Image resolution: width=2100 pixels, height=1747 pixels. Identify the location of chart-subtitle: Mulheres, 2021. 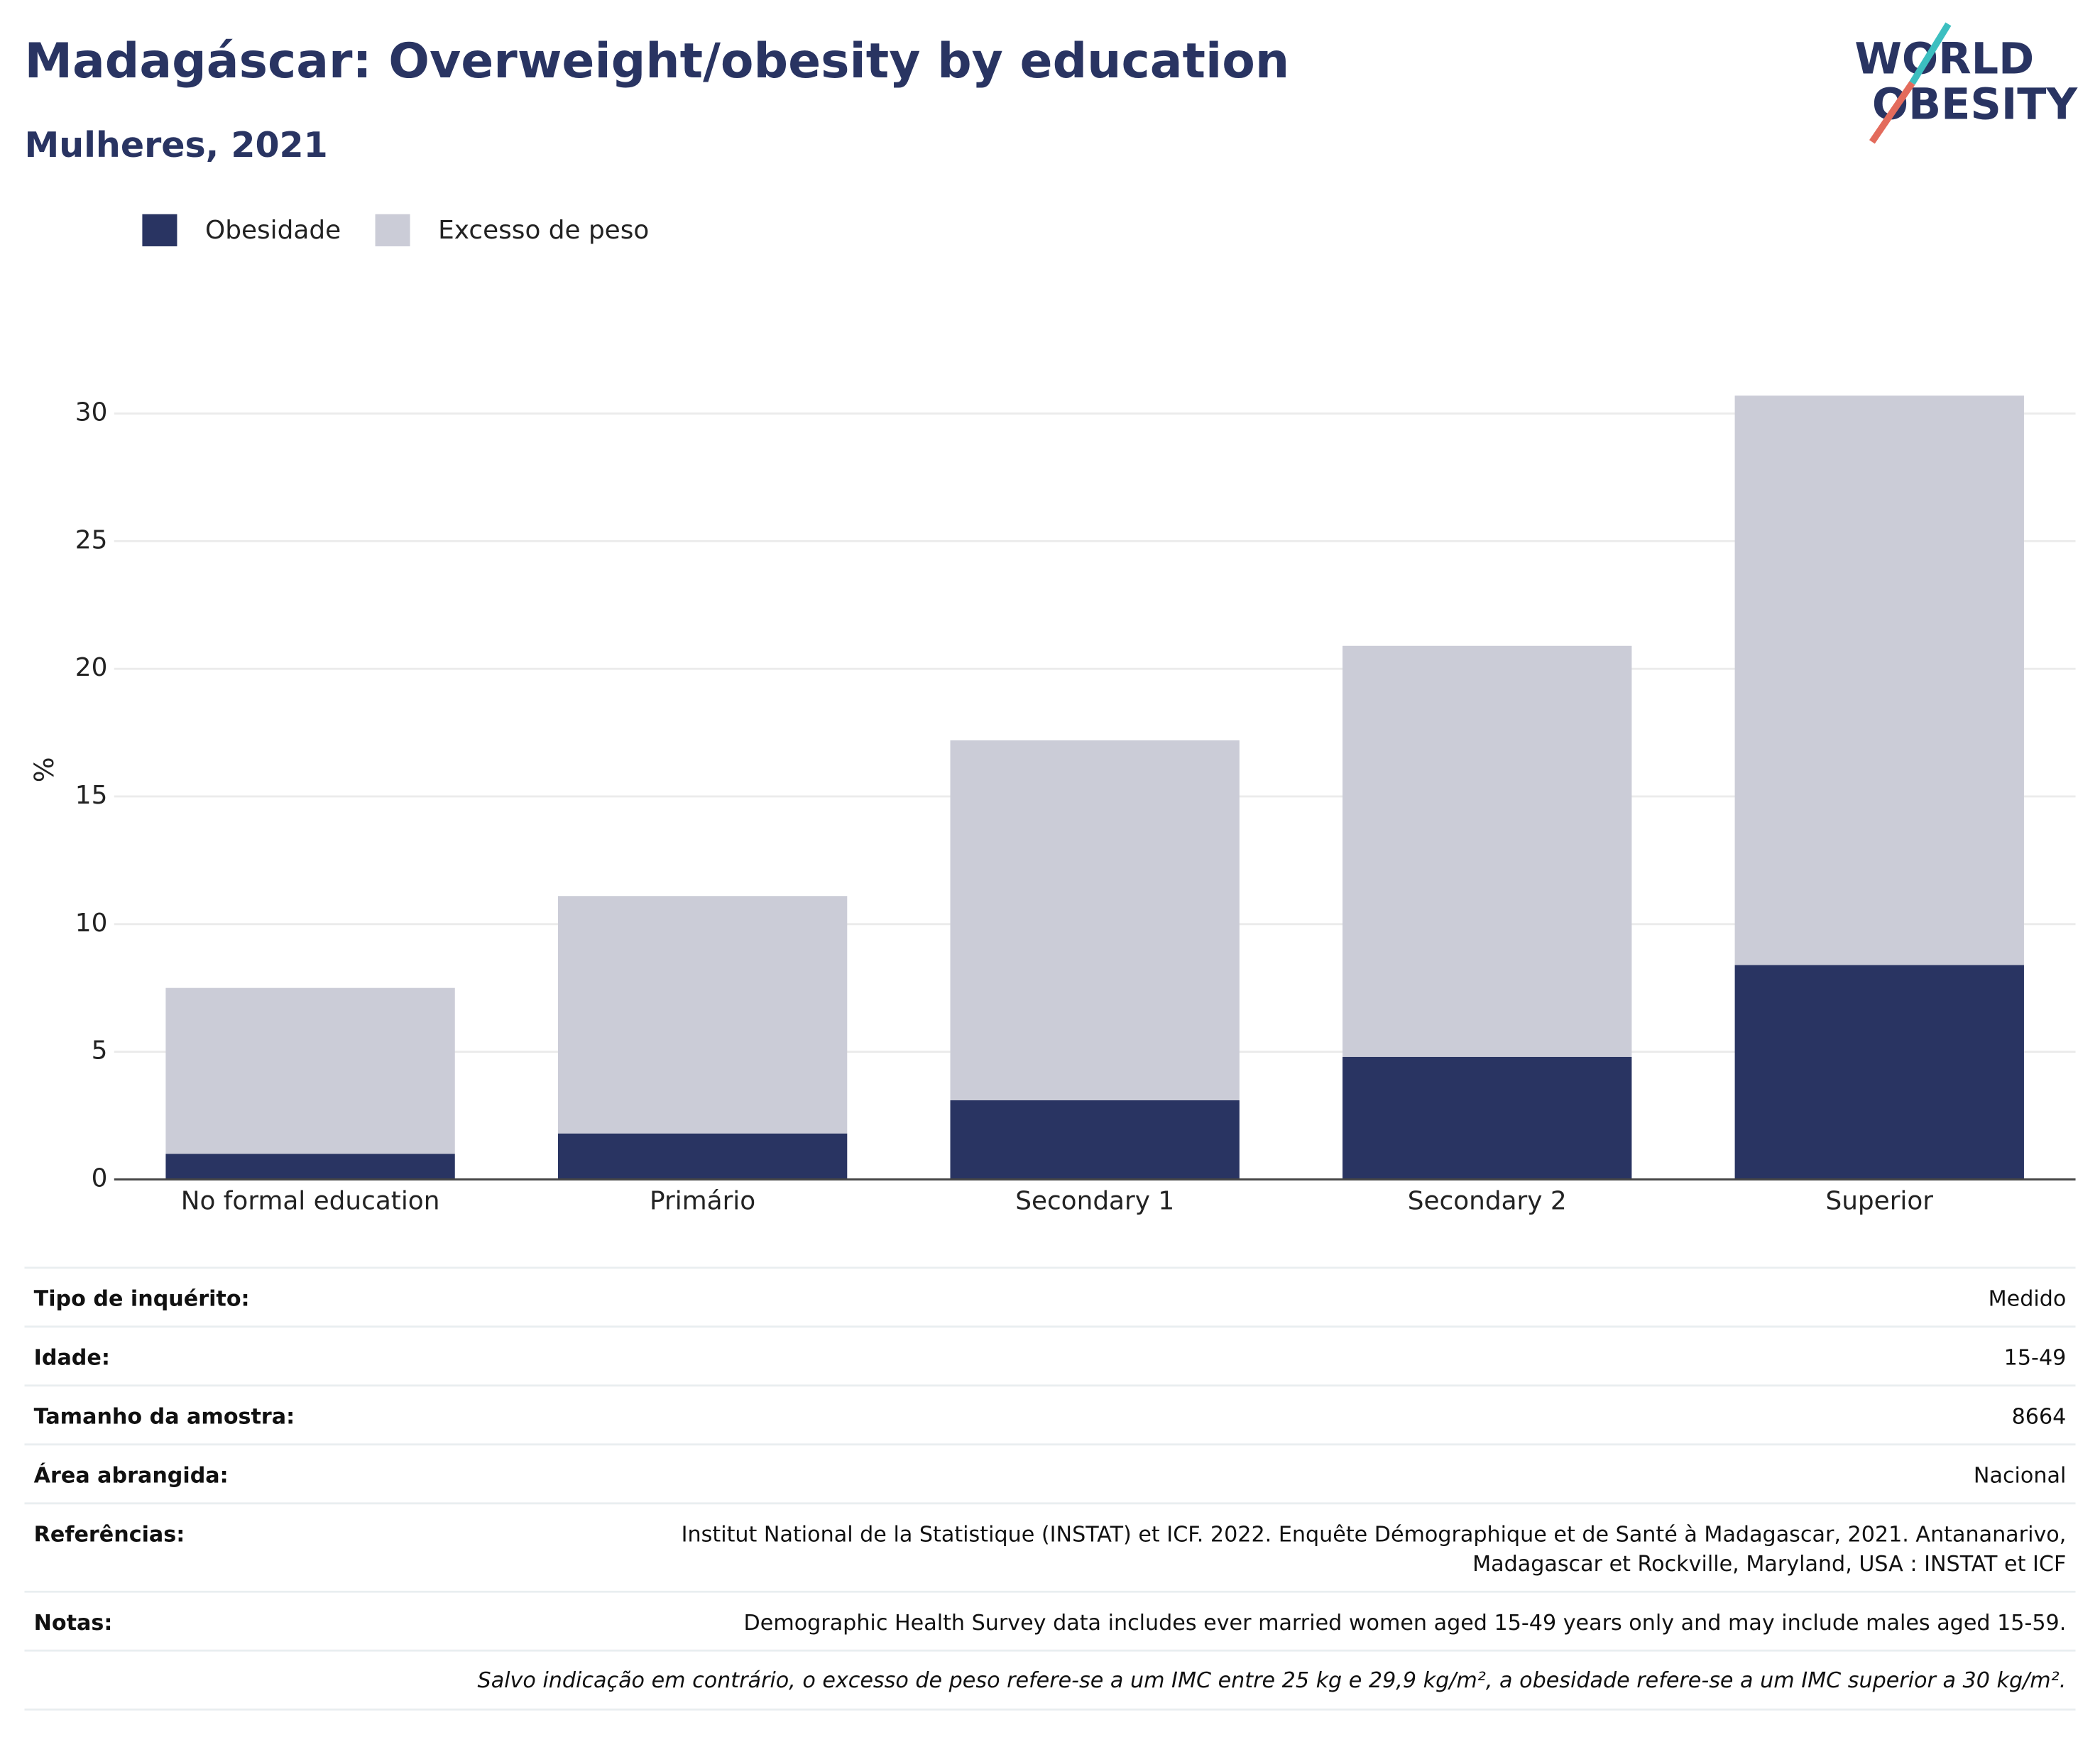
(175, 144).